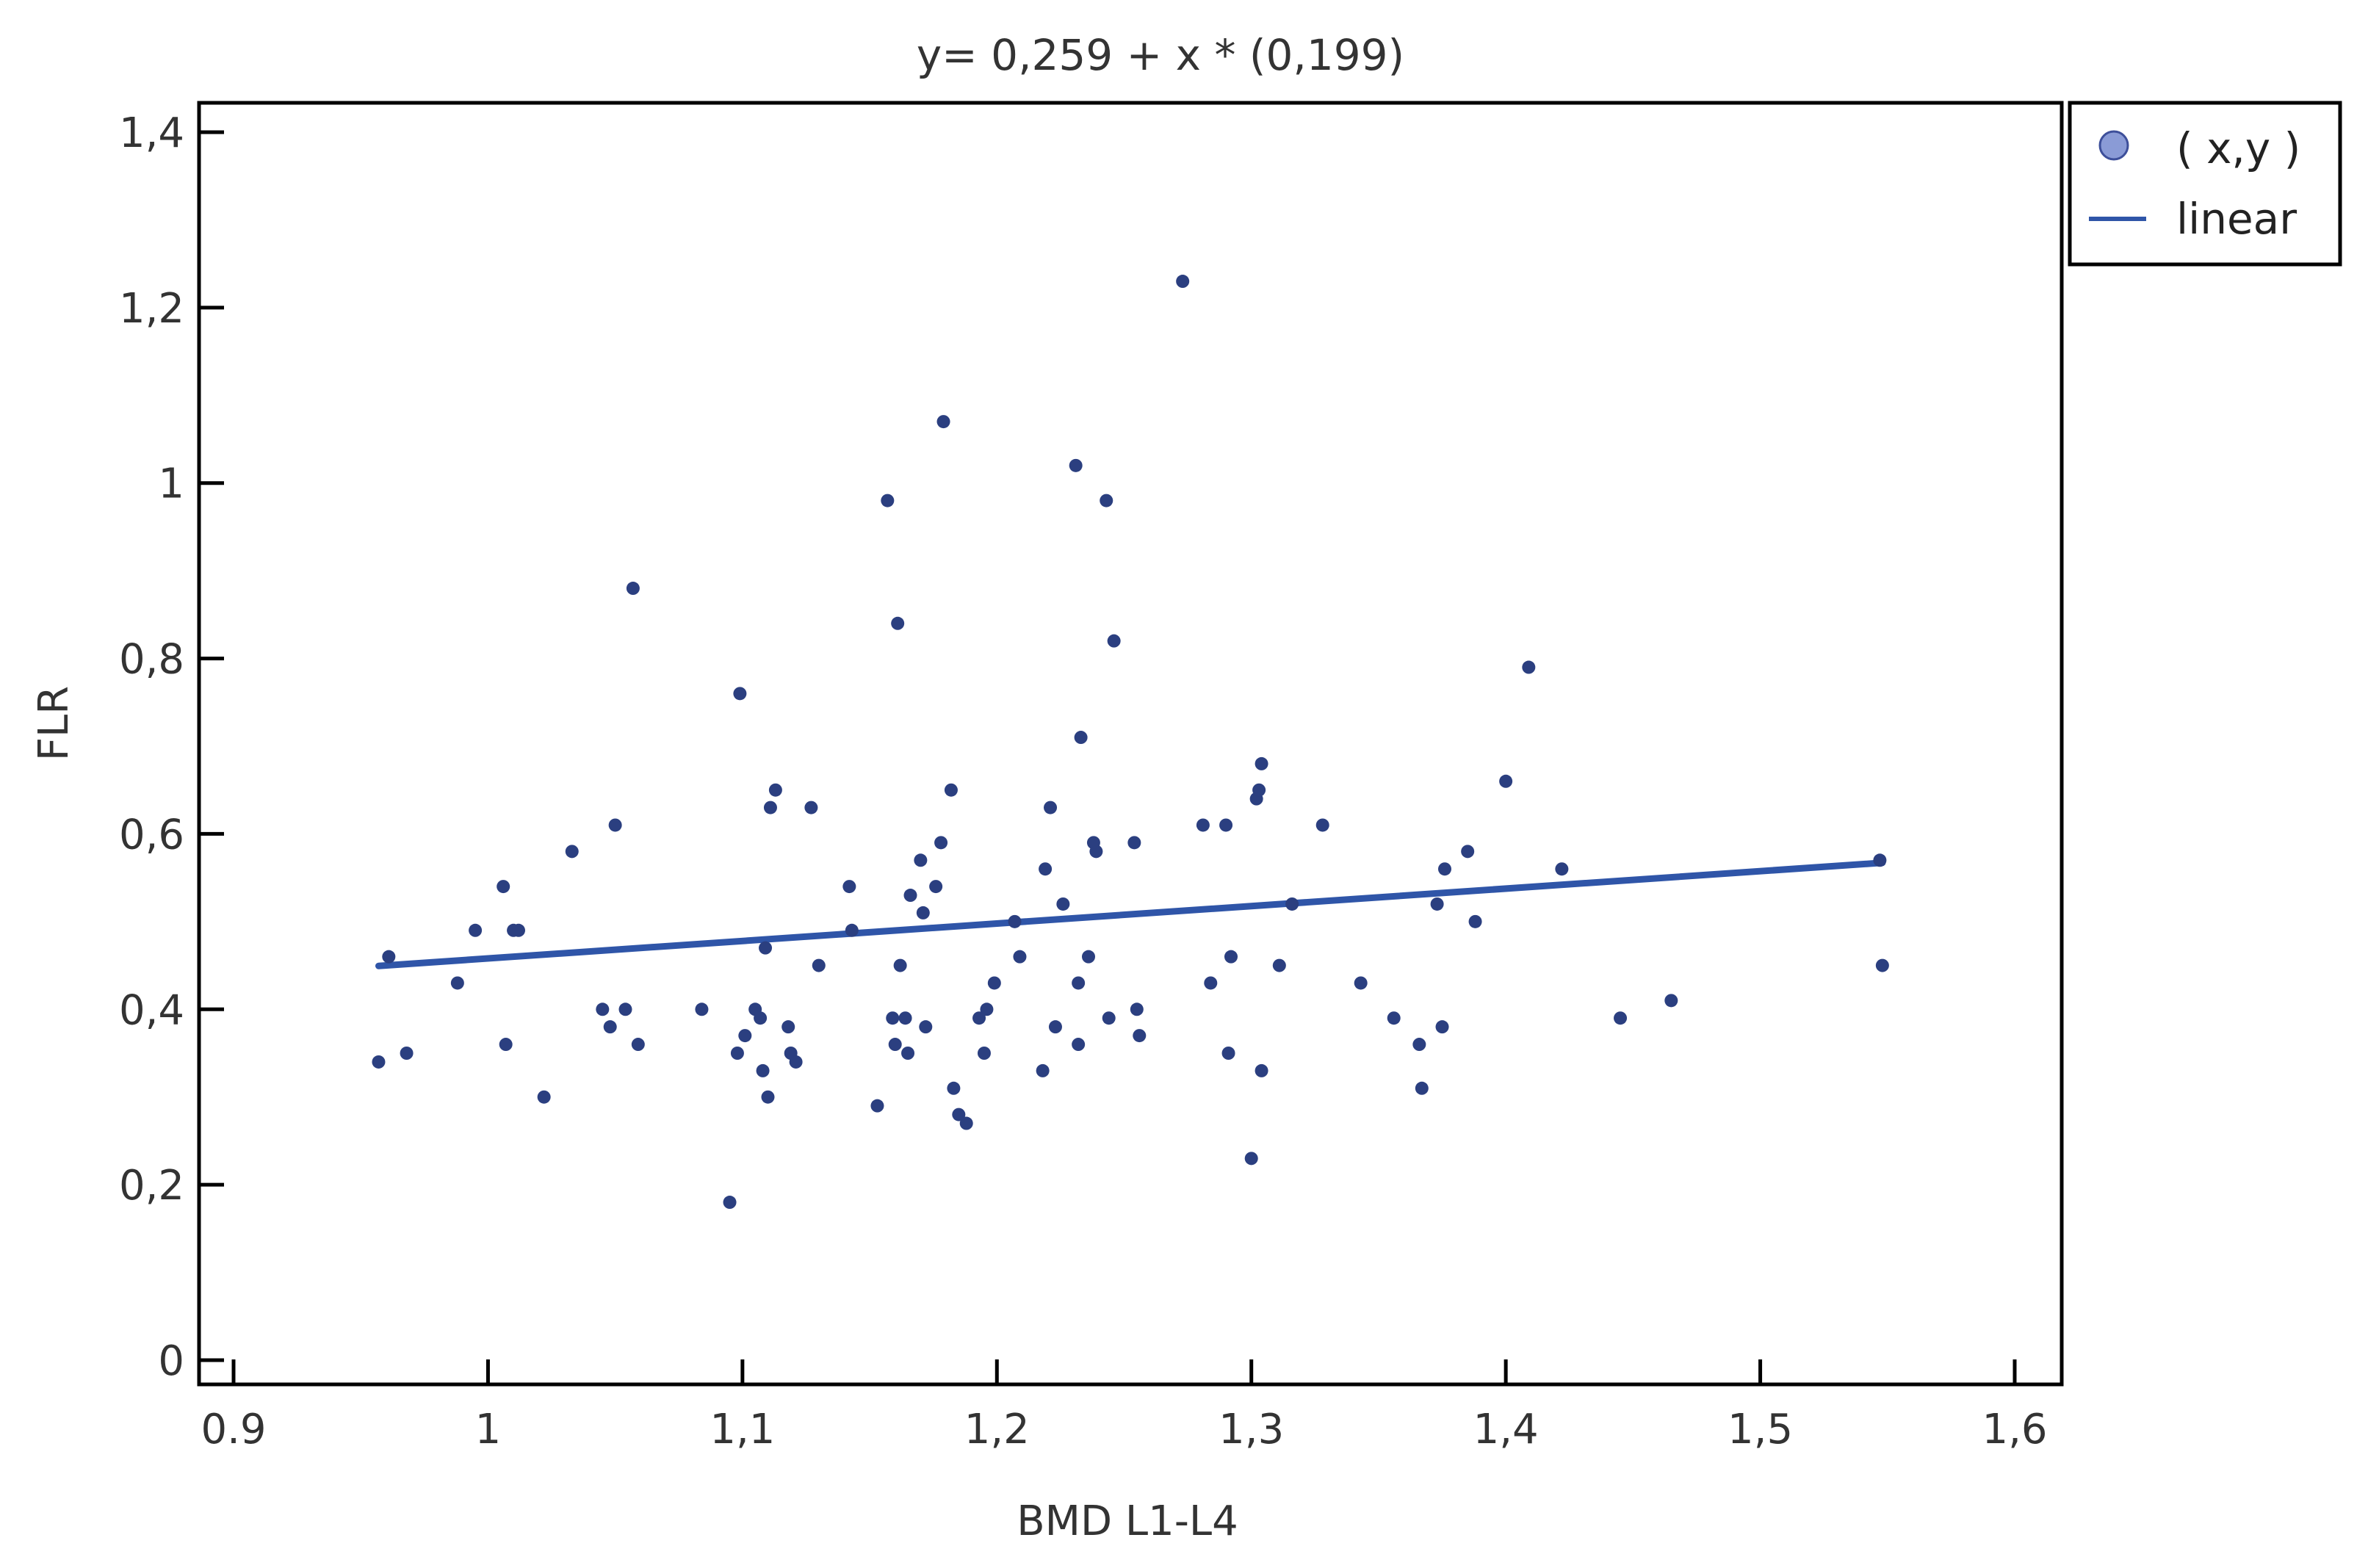 This screenshot has height=1568, width=2368. What do you see at coordinates (2238, 148) in the screenshot?
I see `legend-label-points: ( x,y )` at bounding box center [2238, 148].